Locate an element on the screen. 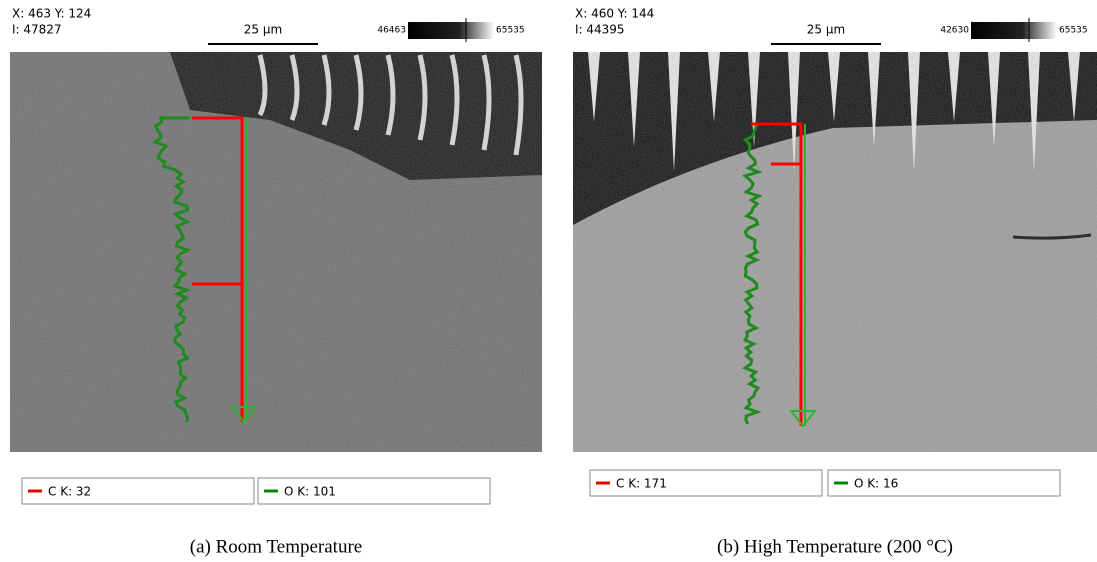 The image size is (1097, 562). legend-label: C K: 171 is located at coordinates (641, 484).